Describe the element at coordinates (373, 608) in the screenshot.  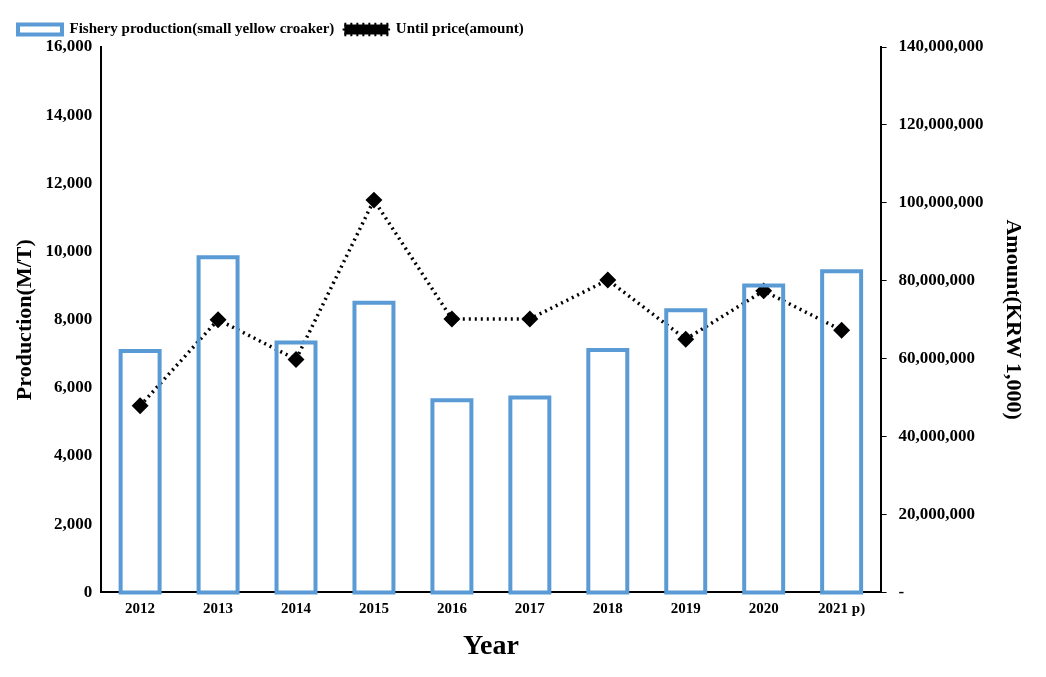
I see `x-tick-label: 2015` at that location.